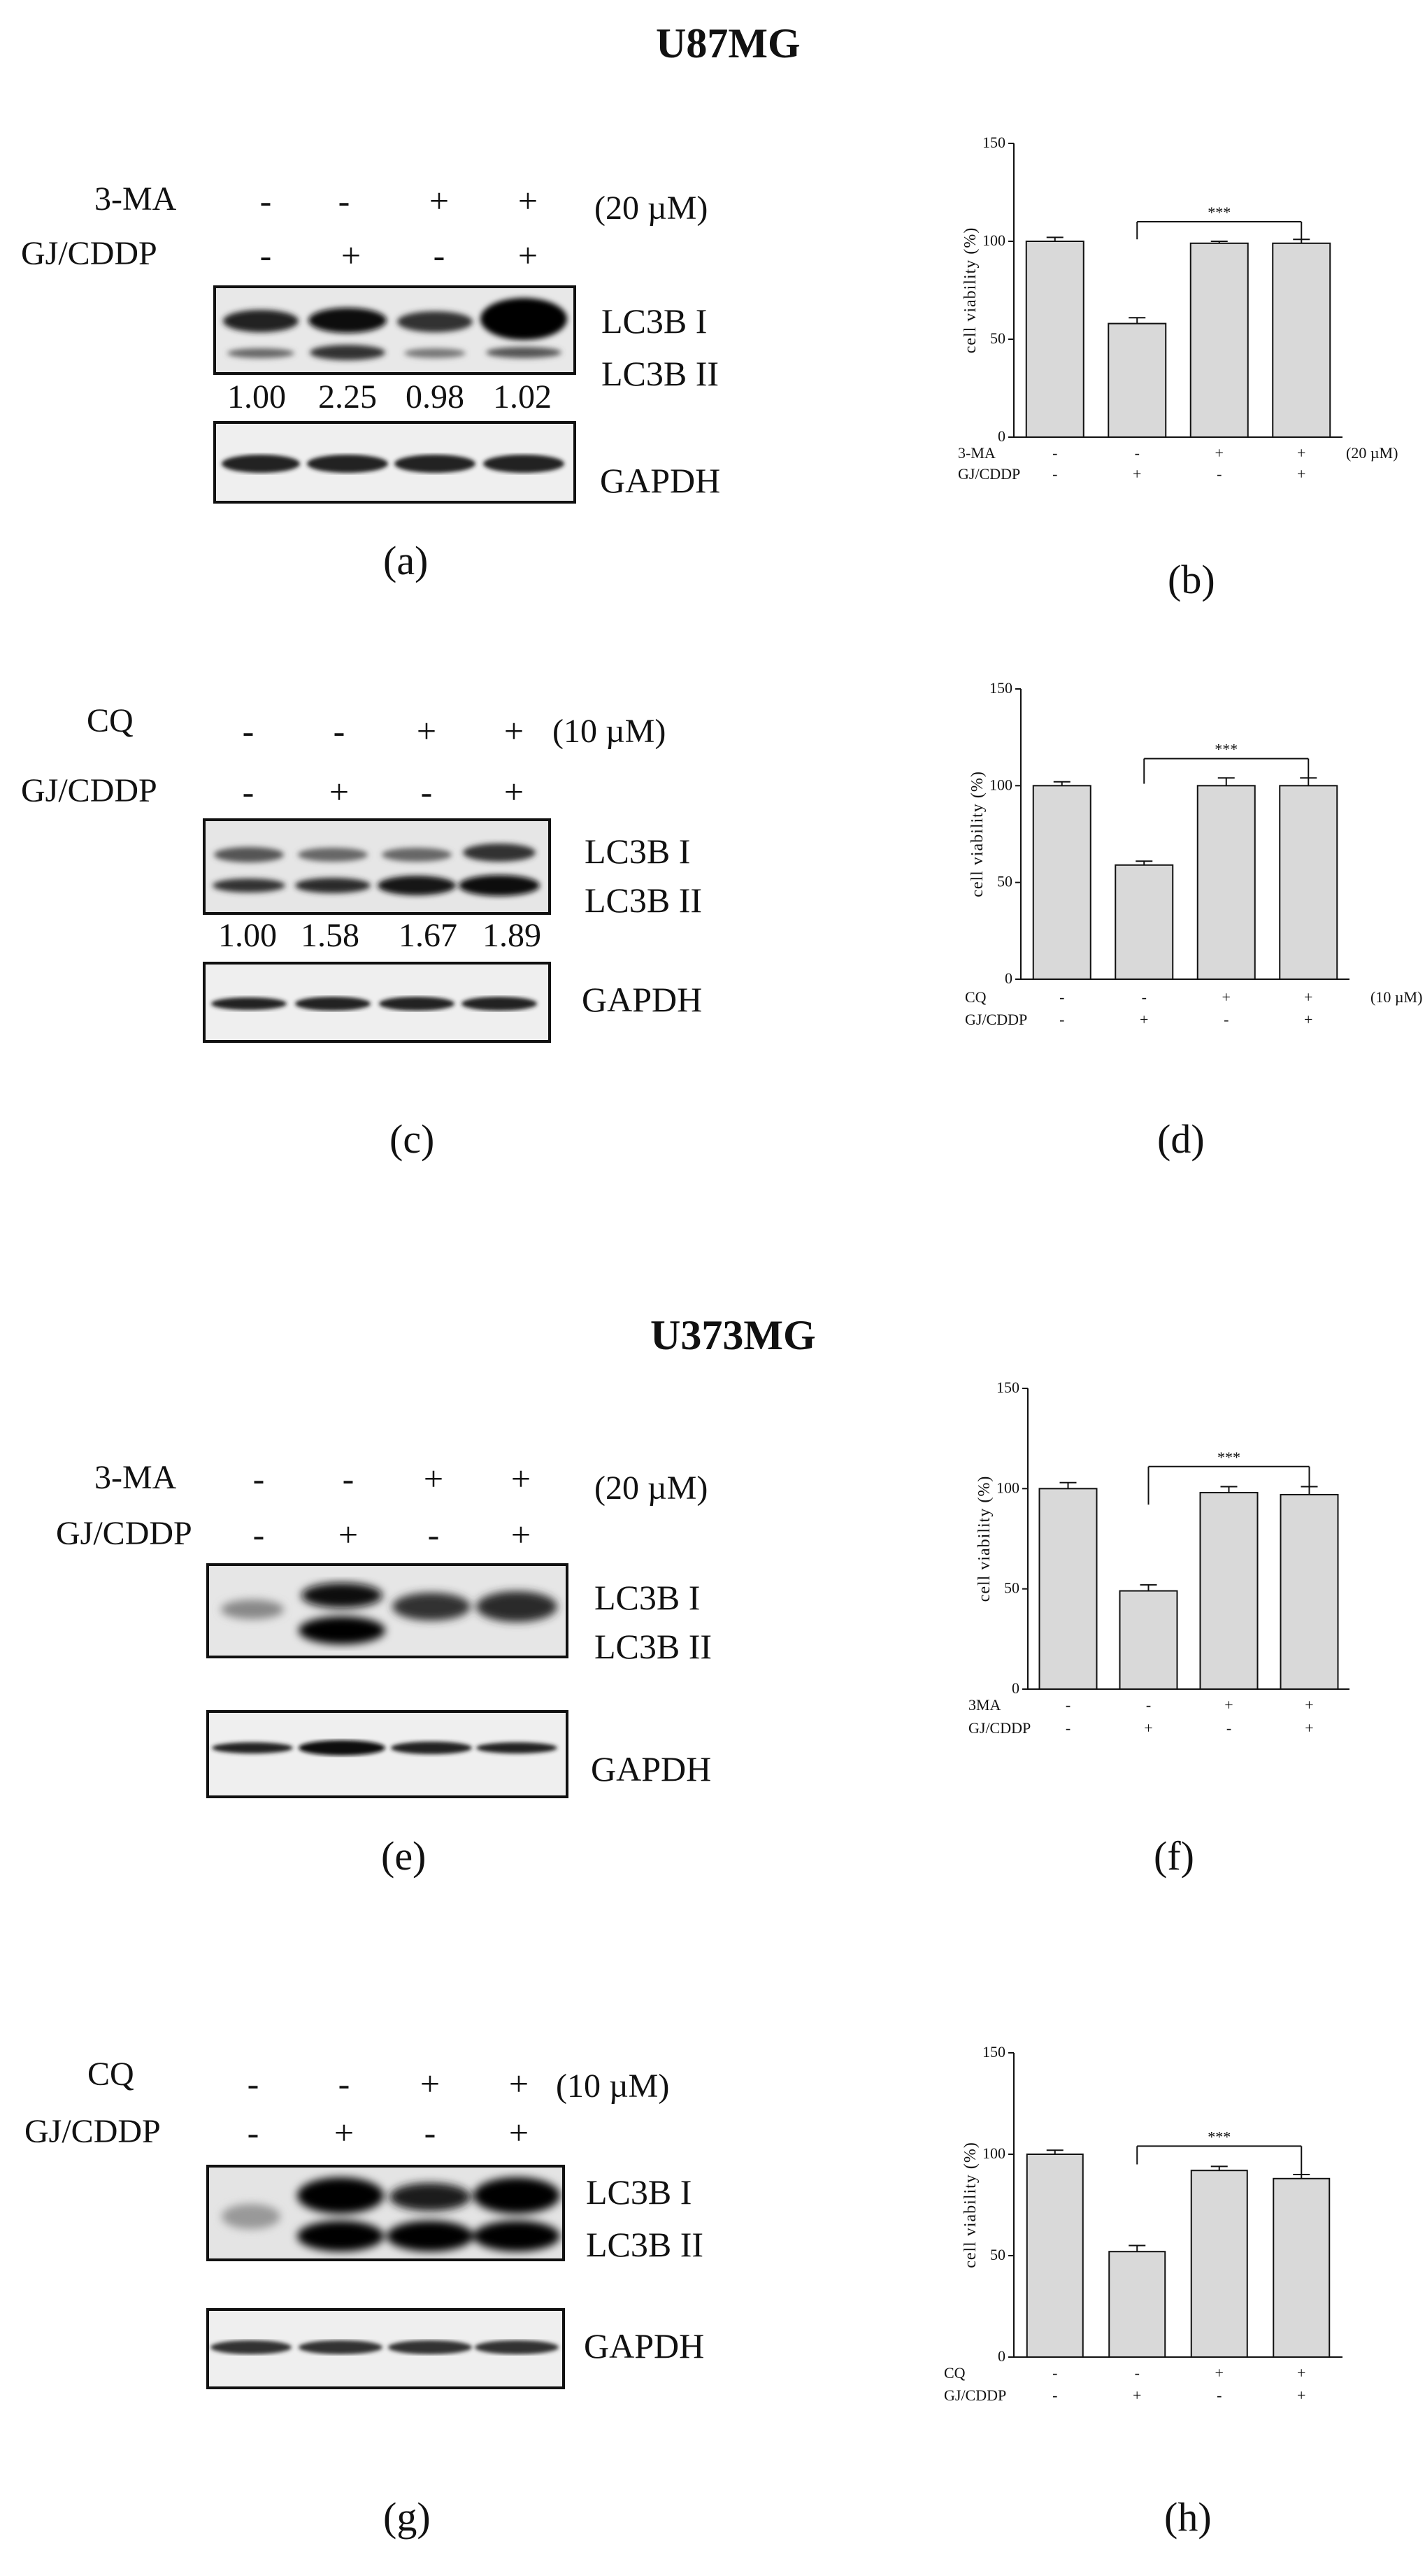  I want to click on cell-line-title-u373mg: U373MG, so click(733, 1335).